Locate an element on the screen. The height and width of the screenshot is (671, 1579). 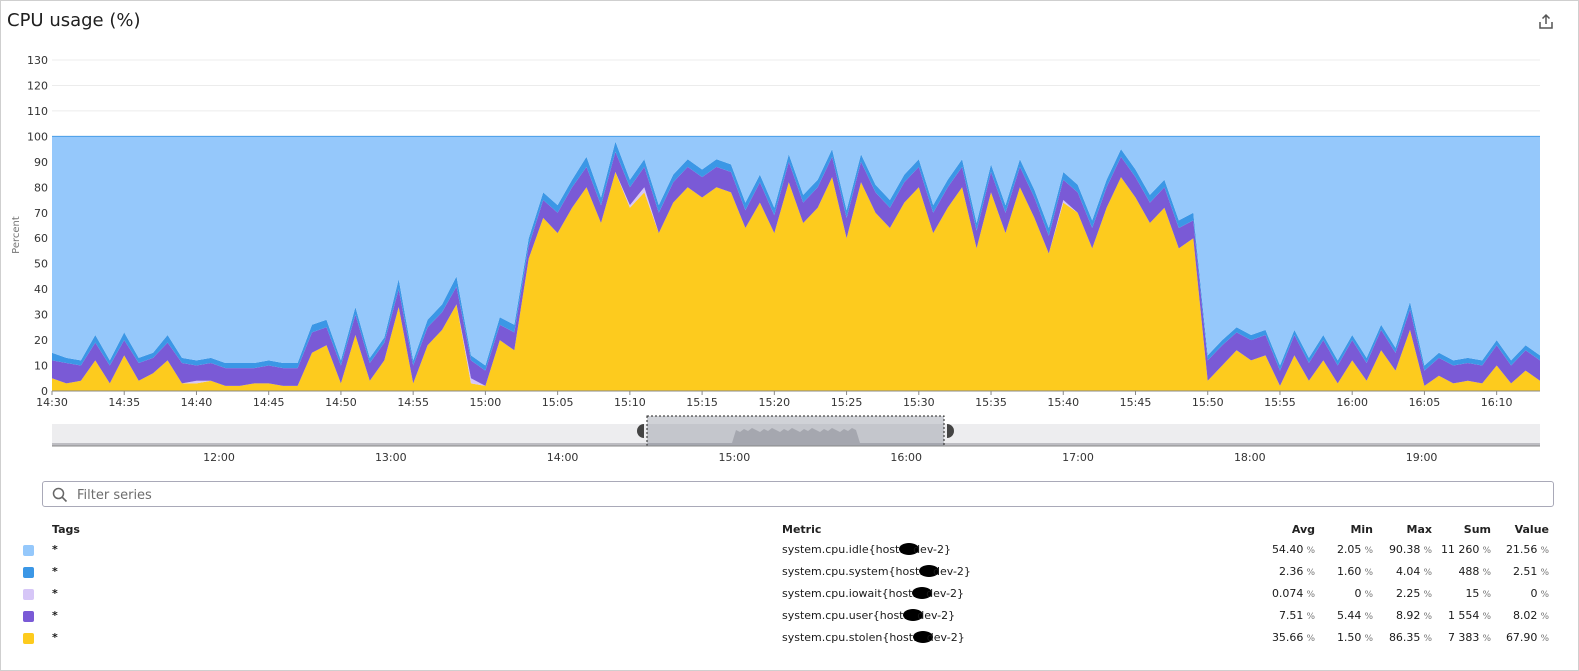
y-tick-label-130: 130 is located at coordinates (37, 60).